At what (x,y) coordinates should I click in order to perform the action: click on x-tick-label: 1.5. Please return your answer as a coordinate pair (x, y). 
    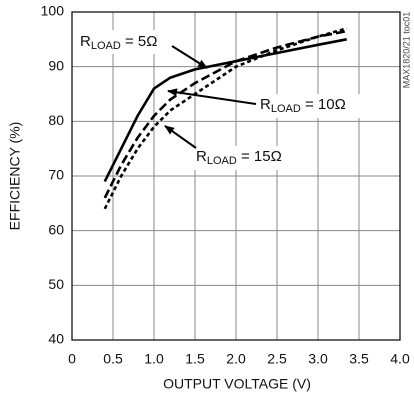
    Looking at the image, I should click on (195, 359).